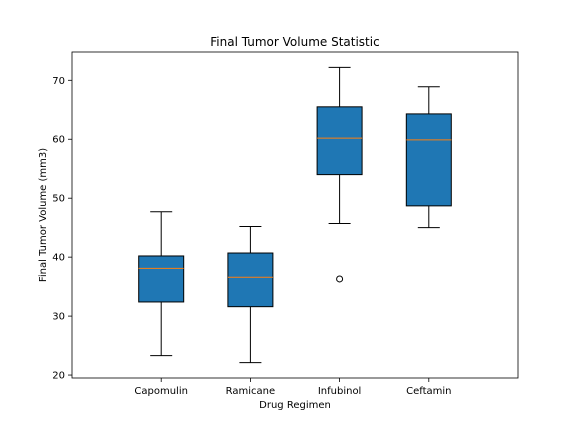  Describe the element at coordinates (161, 279) in the screenshot. I see `box-capomulin` at that location.